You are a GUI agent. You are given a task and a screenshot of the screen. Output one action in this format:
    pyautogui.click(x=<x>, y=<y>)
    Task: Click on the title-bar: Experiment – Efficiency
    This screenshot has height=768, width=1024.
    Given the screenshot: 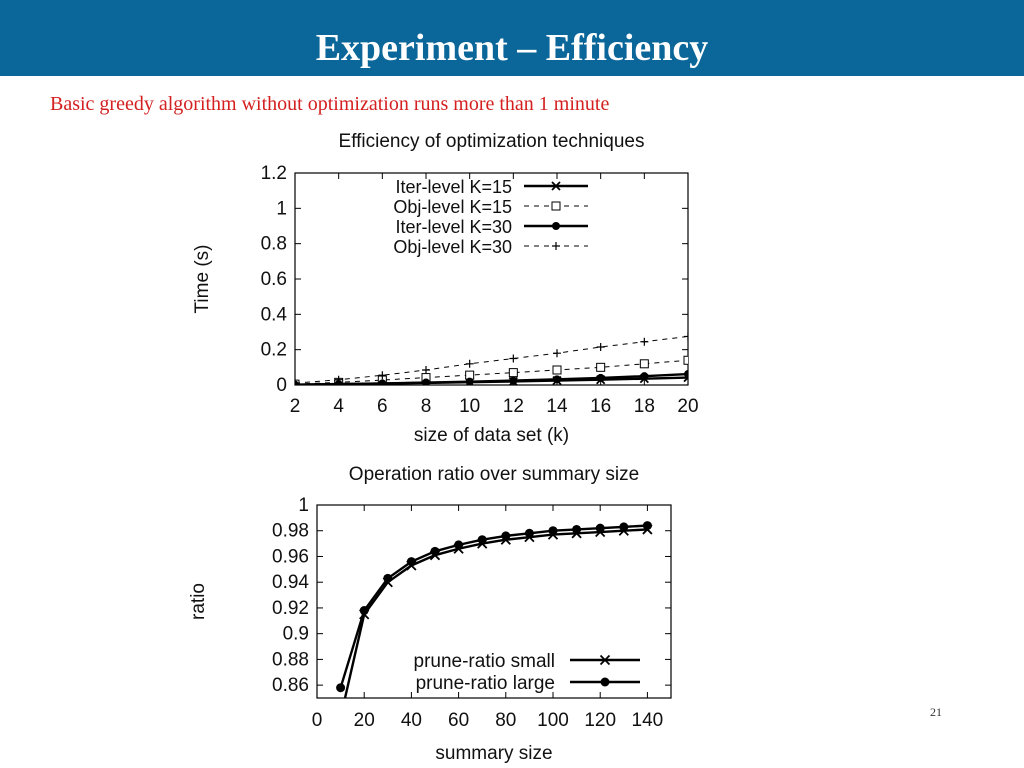 What is the action you would take?
    pyautogui.click(x=512, y=38)
    